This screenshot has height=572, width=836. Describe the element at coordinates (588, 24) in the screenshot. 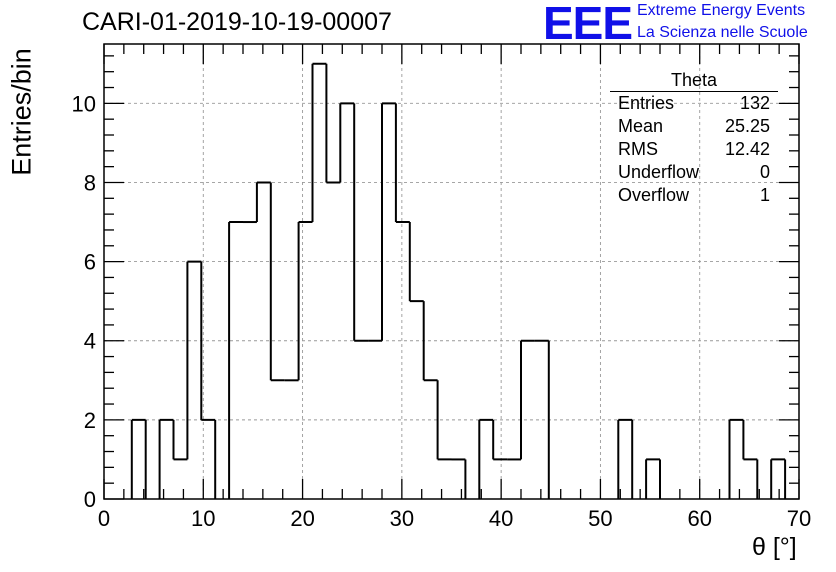

I see `eee-logo: EEE` at that location.